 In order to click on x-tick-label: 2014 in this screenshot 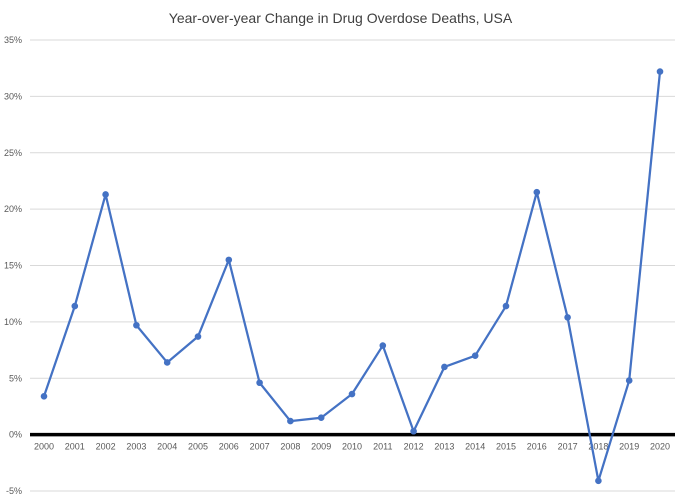, I will do `click(475, 447)`.